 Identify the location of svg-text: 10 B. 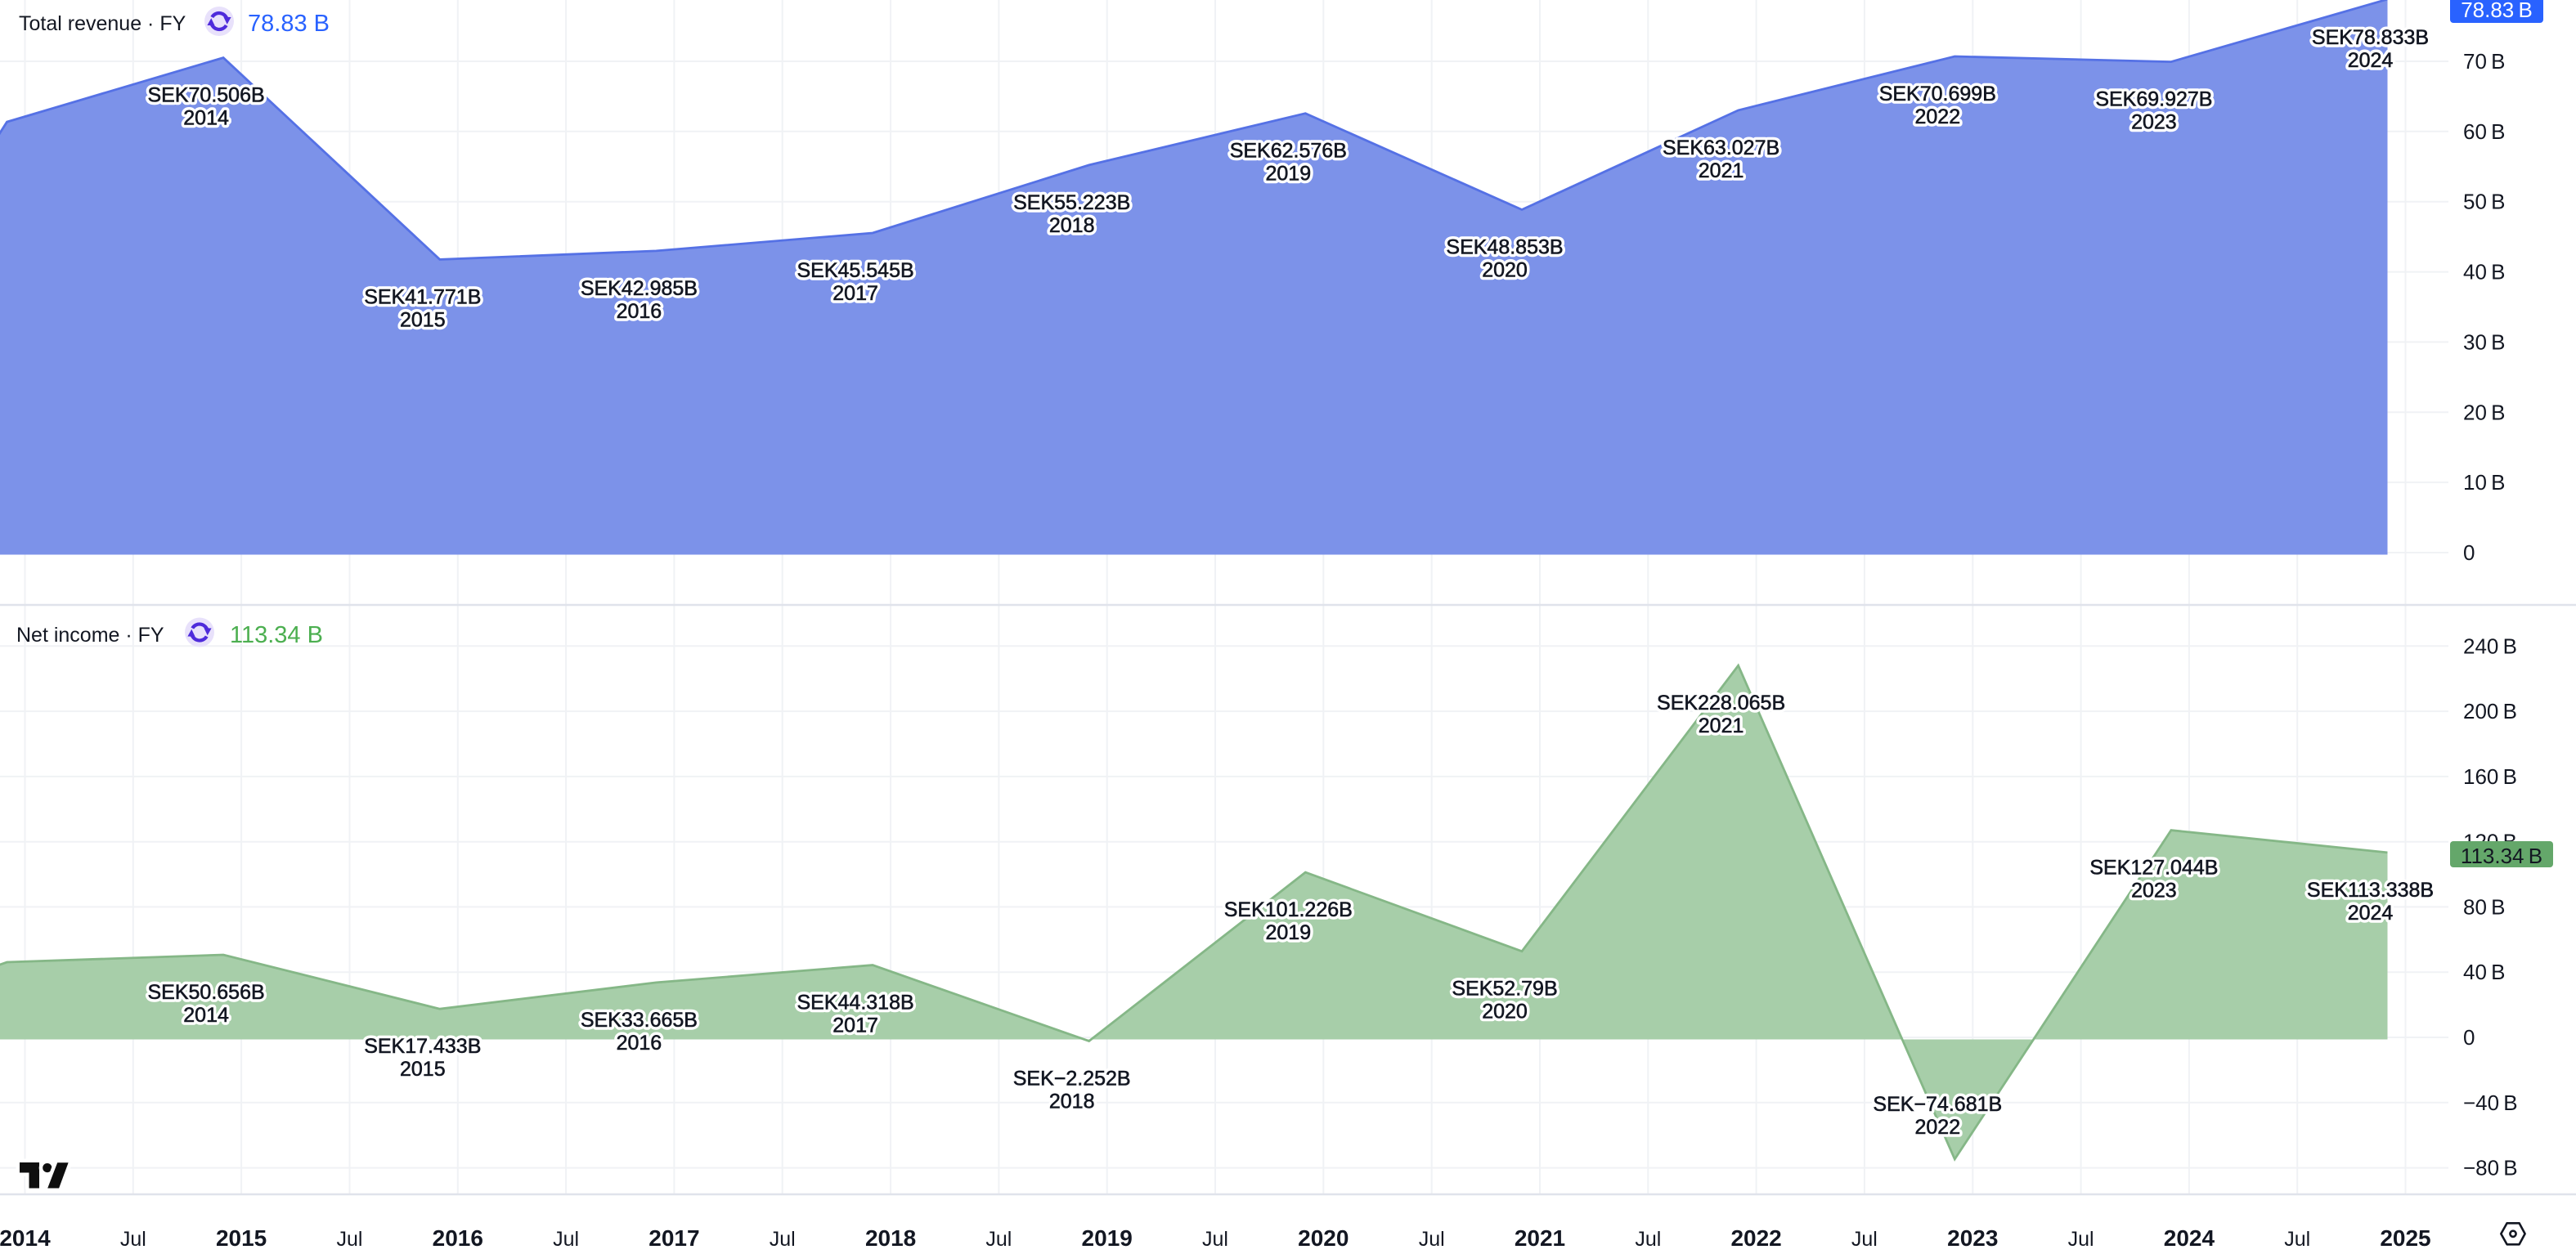
(2484, 482).